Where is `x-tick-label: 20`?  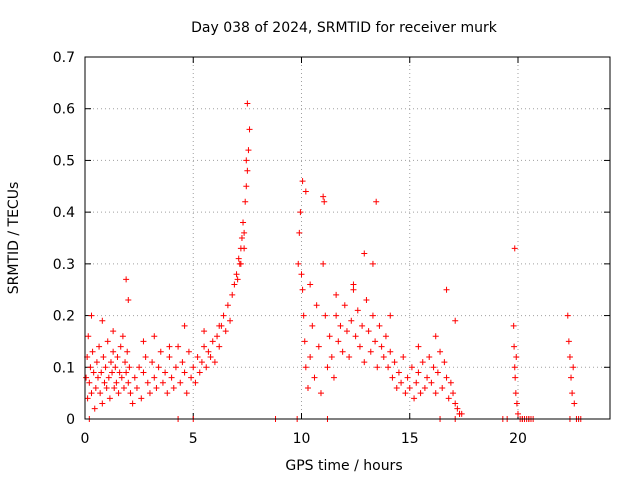
x-tick-label: 20 is located at coordinates (518, 439).